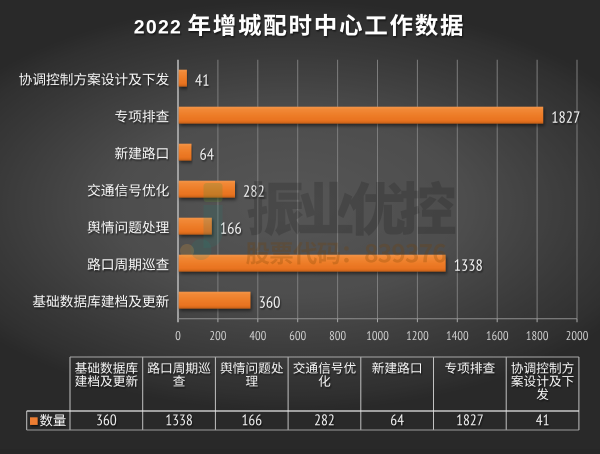 The height and width of the screenshot is (454, 600). I want to click on svg-text: 2022, so click(158, 28).